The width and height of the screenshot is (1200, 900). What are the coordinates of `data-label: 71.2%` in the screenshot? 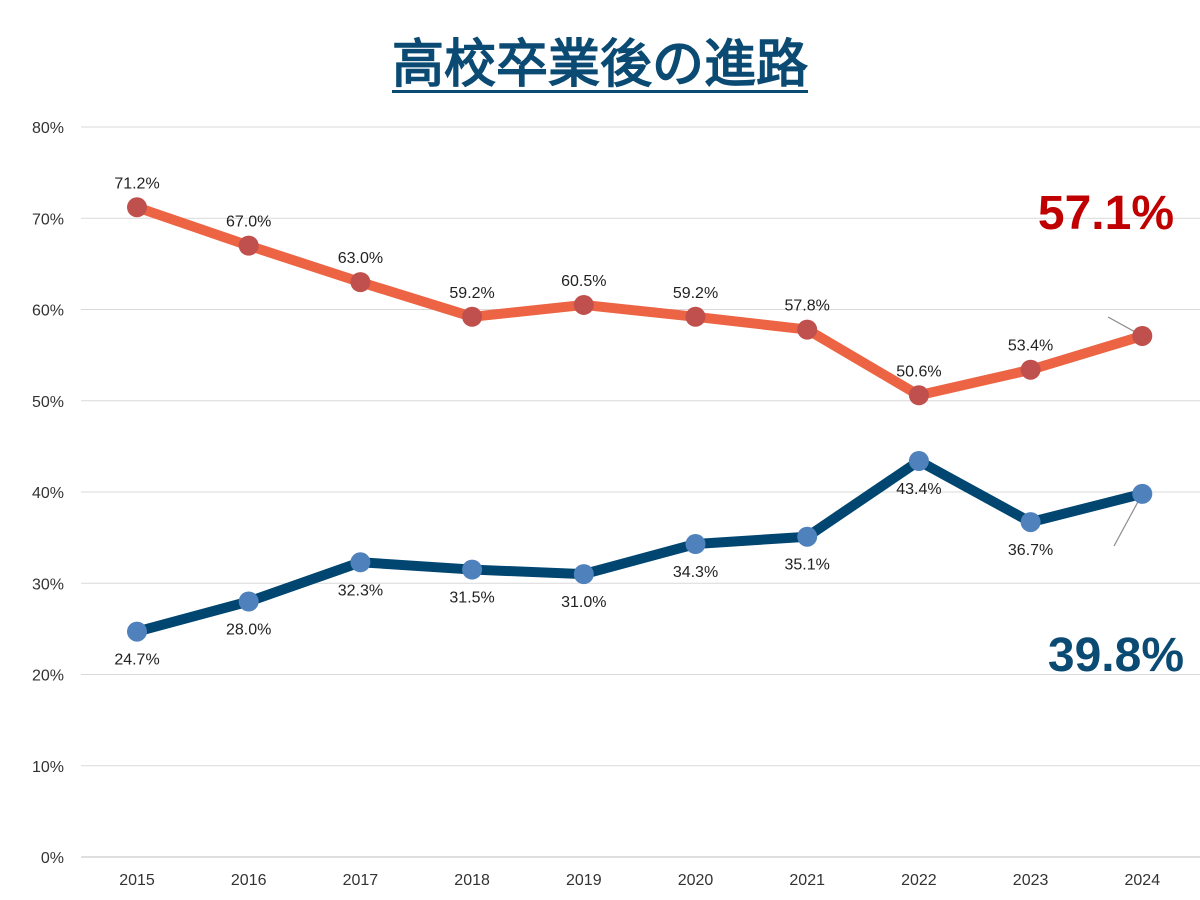 It's located at (136, 183).